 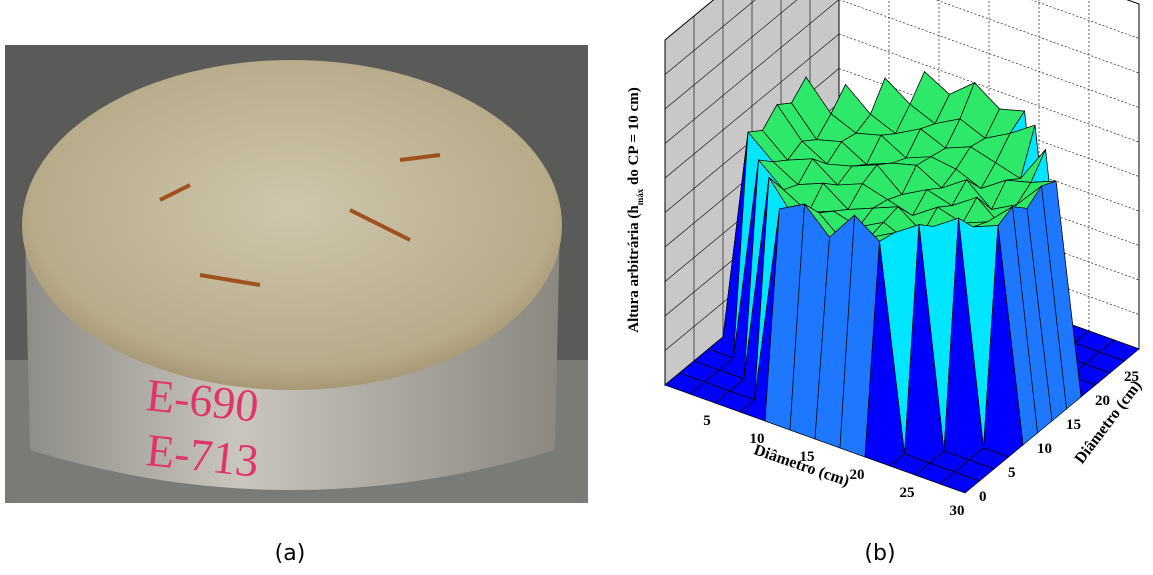 I want to click on photo-label: E-690, so click(x=202, y=400).